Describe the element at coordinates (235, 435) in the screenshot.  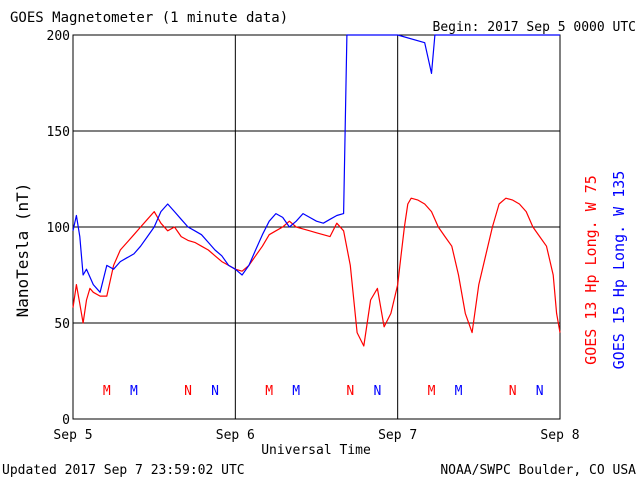
I see `x-tick-label: Sep 6` at that location.